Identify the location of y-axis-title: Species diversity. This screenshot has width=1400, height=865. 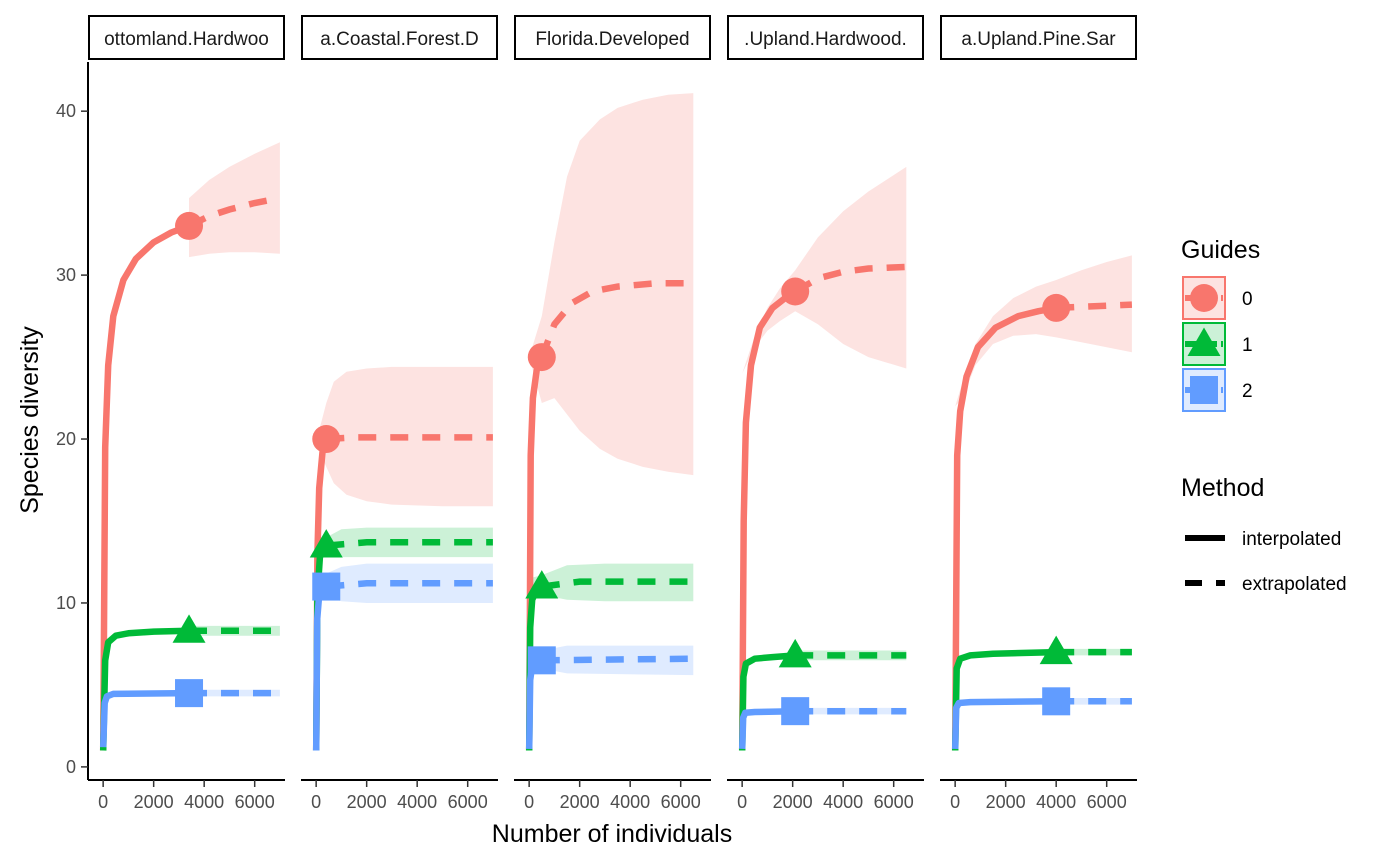
(30, 420).